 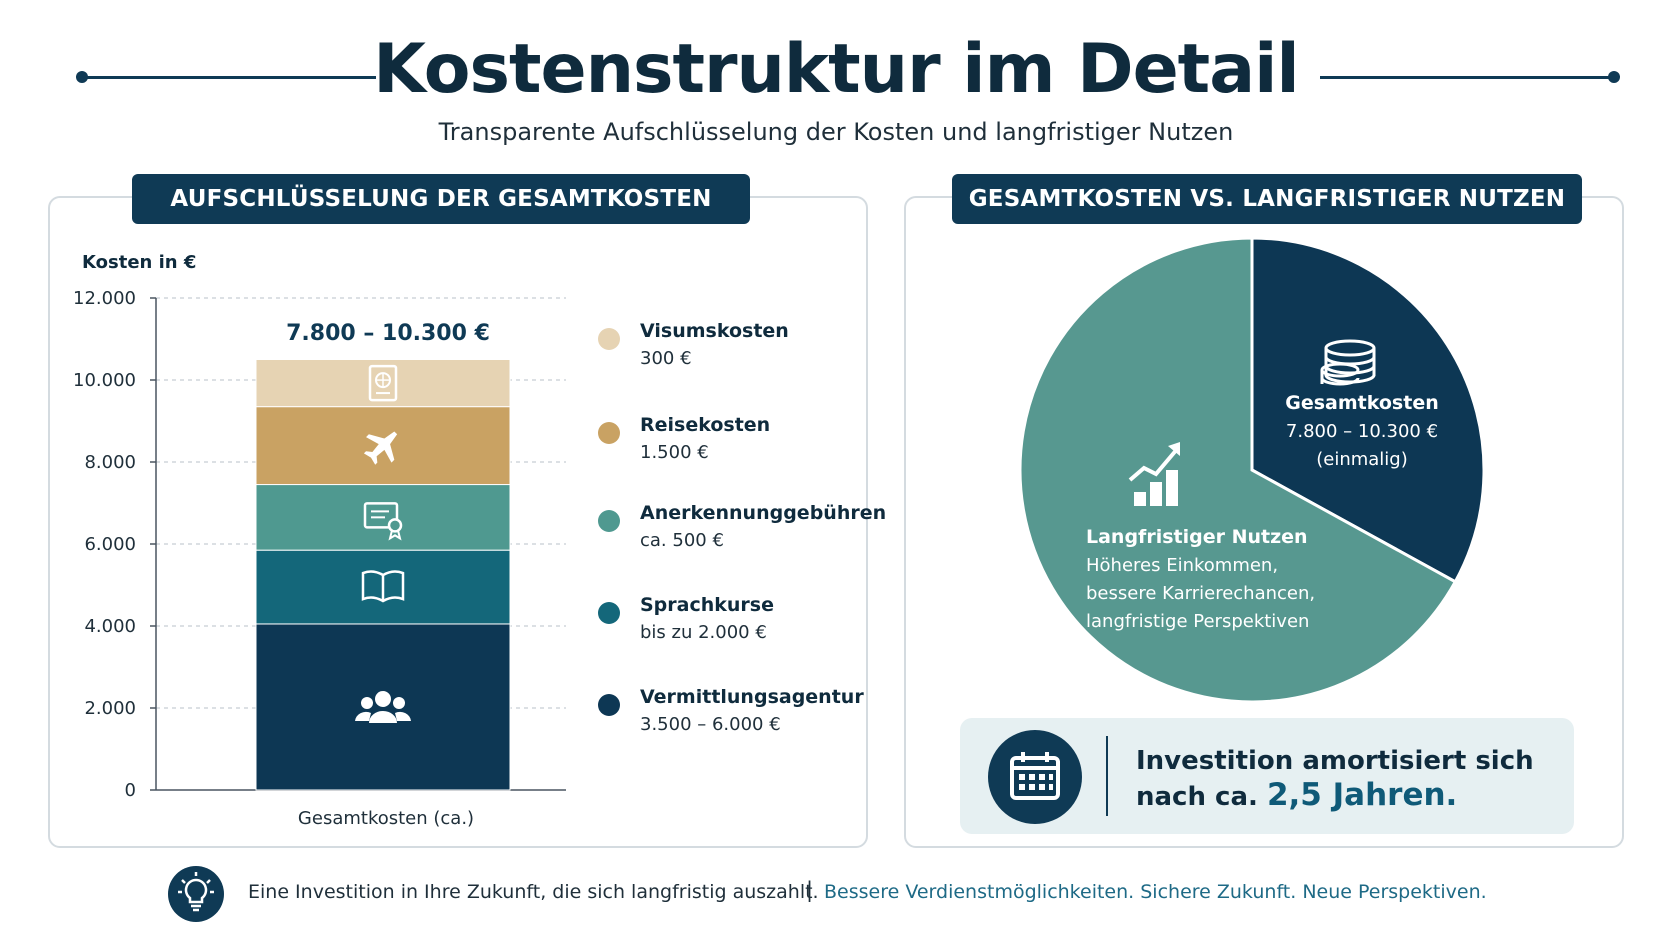 What do you see at coordinates (383, 383) in the screenshot?
I see `passport-icon` at bounding box center [383, 383].